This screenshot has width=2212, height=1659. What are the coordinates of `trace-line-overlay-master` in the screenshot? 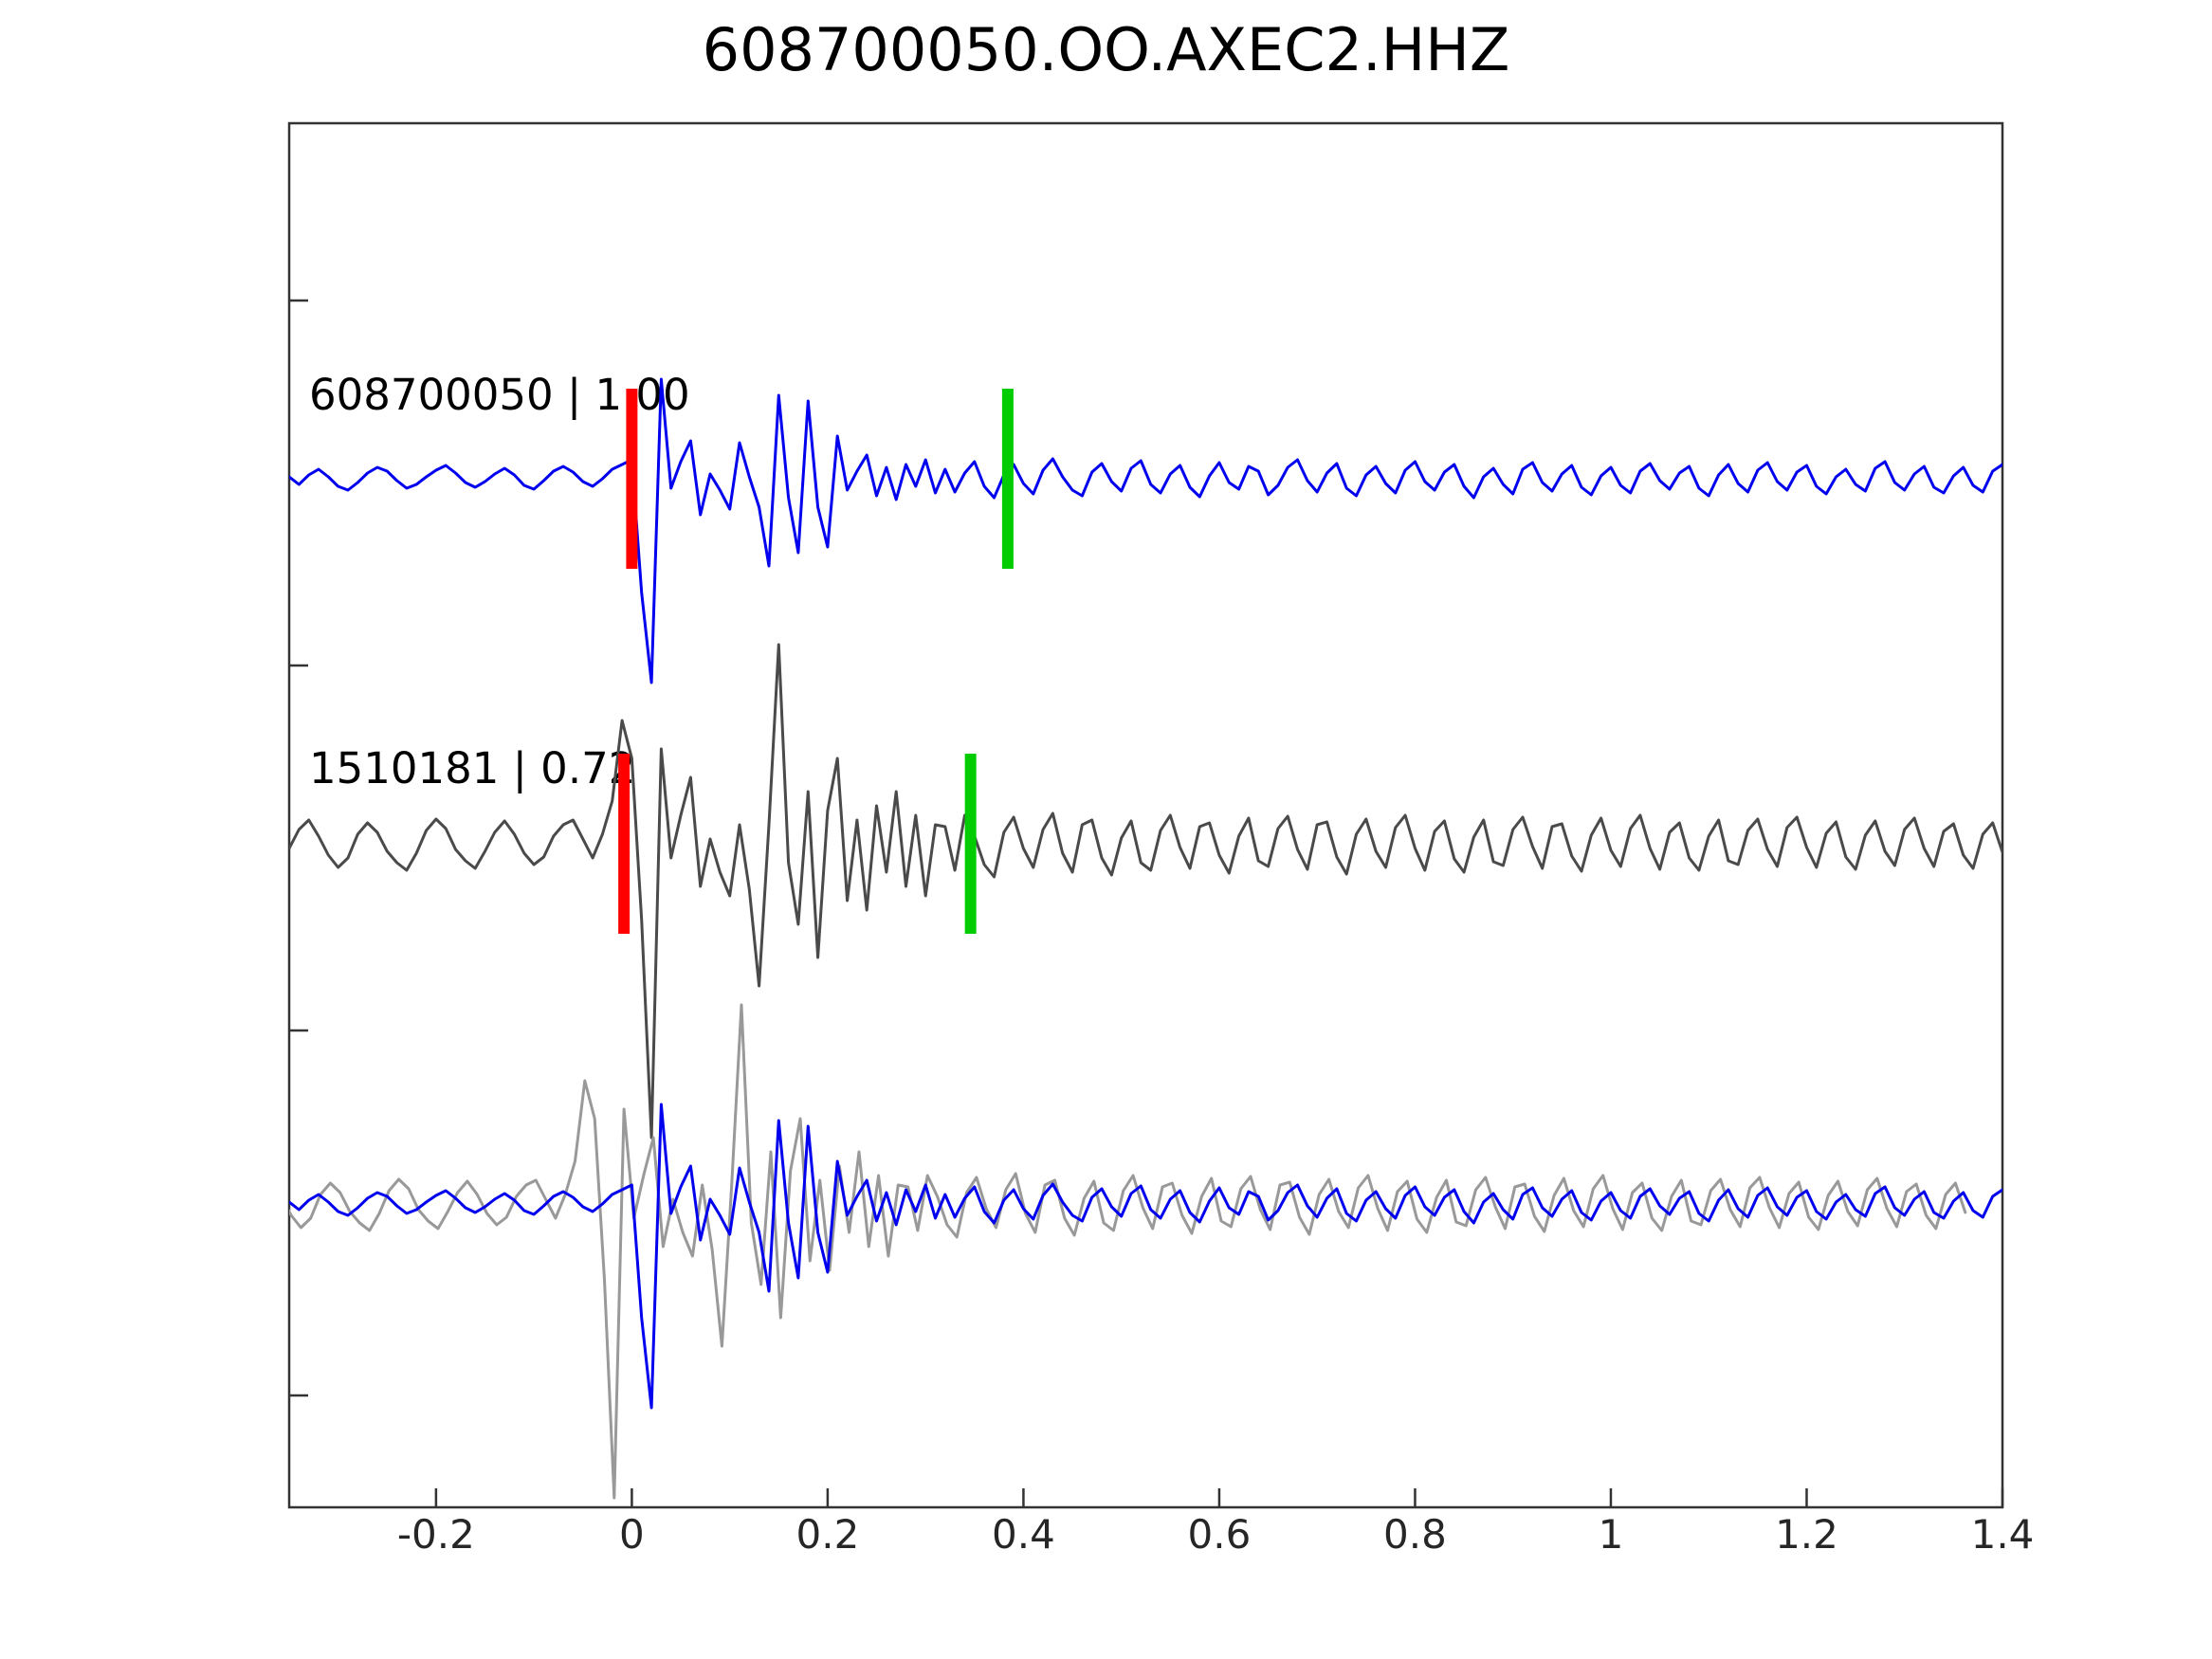 It's located at (1145, 1256).